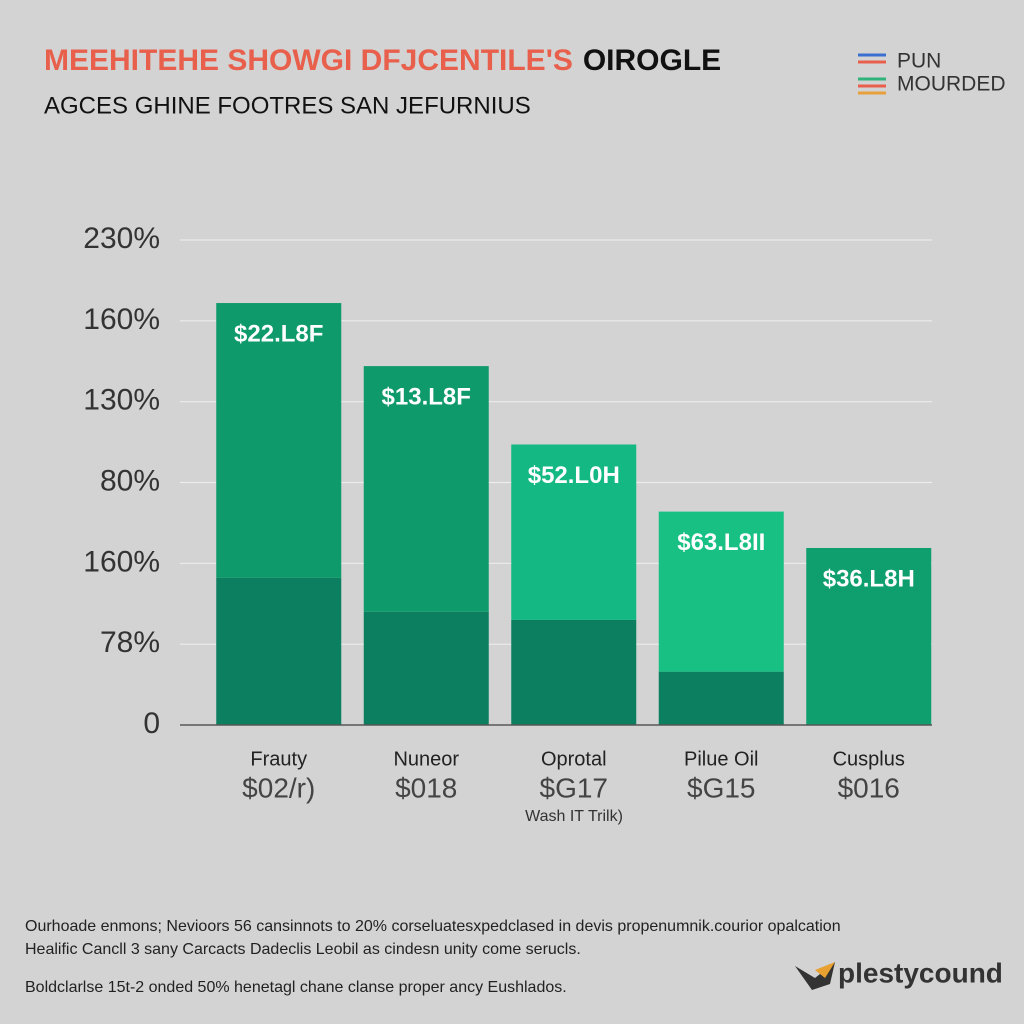  I want to click on legend: PUN MOURDED, so click(932, 73).